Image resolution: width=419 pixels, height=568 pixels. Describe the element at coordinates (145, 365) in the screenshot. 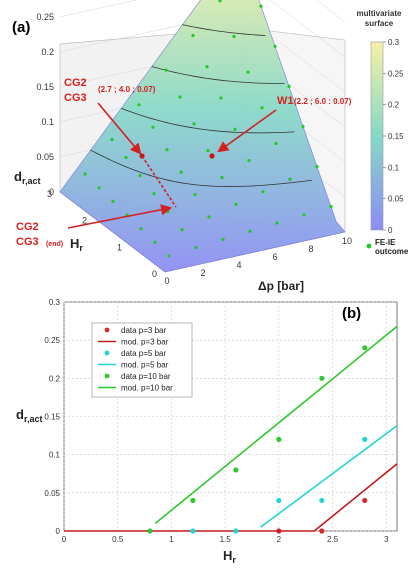

I see `legend-b-label-3: mod. p=5 bar` at that location.